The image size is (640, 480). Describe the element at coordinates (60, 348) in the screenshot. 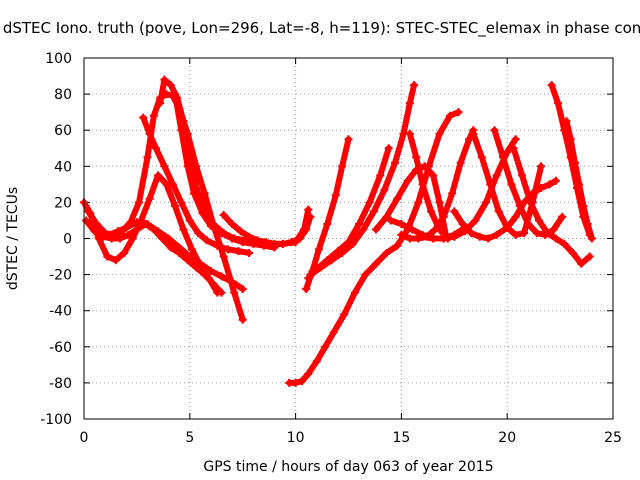

I see `y-tick-label: -60` at that location.